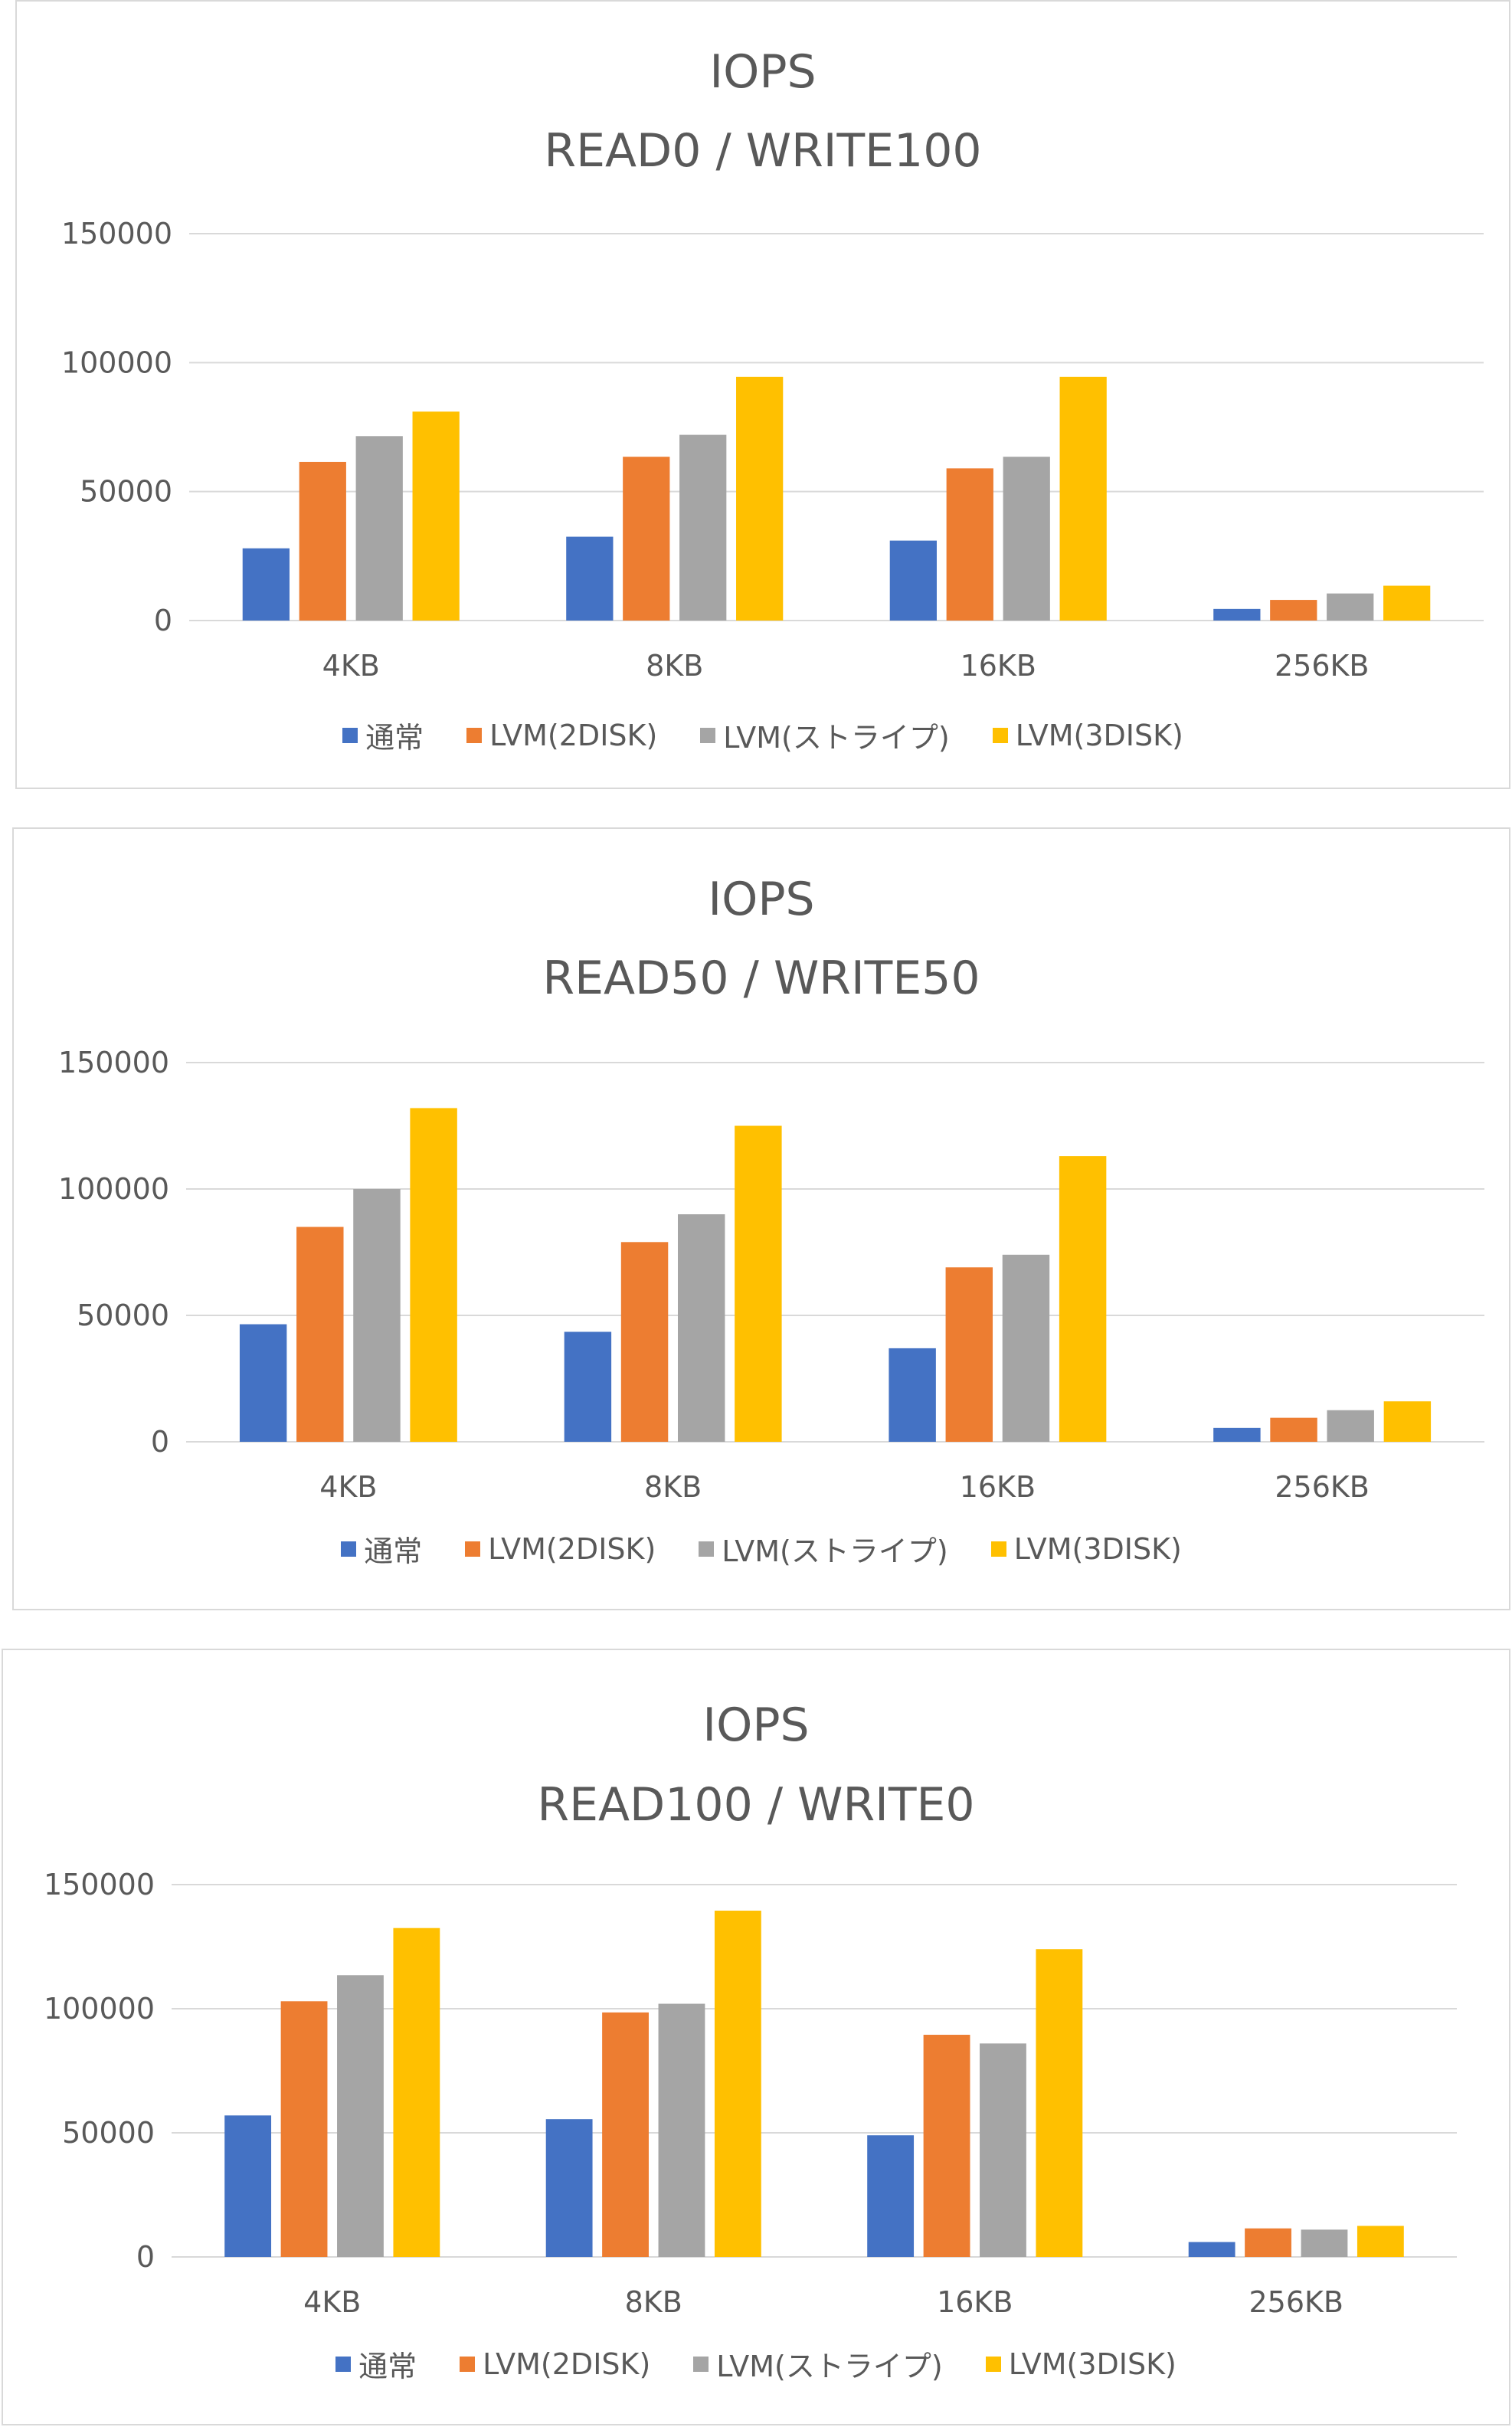 The width and height of the screenshot is (1512, 2427). I want to click on chart-subtitle: READ50 / WRITE50, so click(761, 978).